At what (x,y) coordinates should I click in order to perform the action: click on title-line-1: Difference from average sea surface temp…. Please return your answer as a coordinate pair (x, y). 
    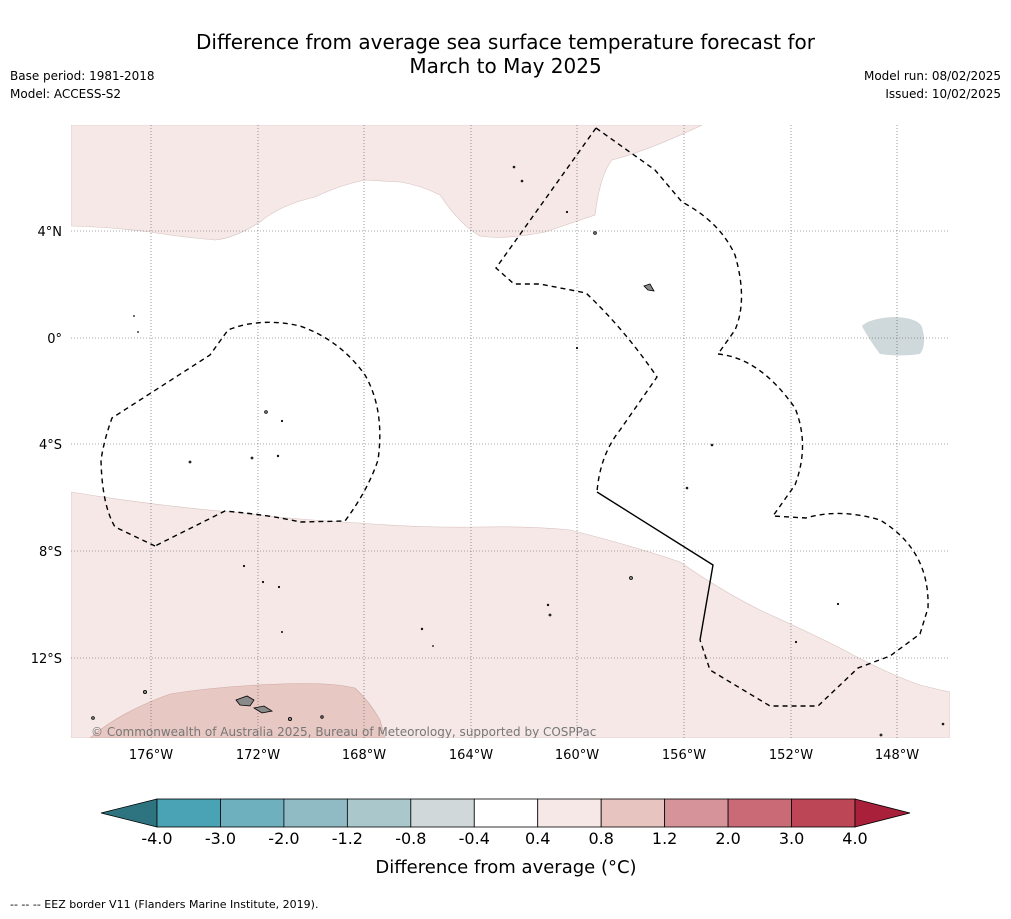
    Looking at the image, I should click on (505, 42).